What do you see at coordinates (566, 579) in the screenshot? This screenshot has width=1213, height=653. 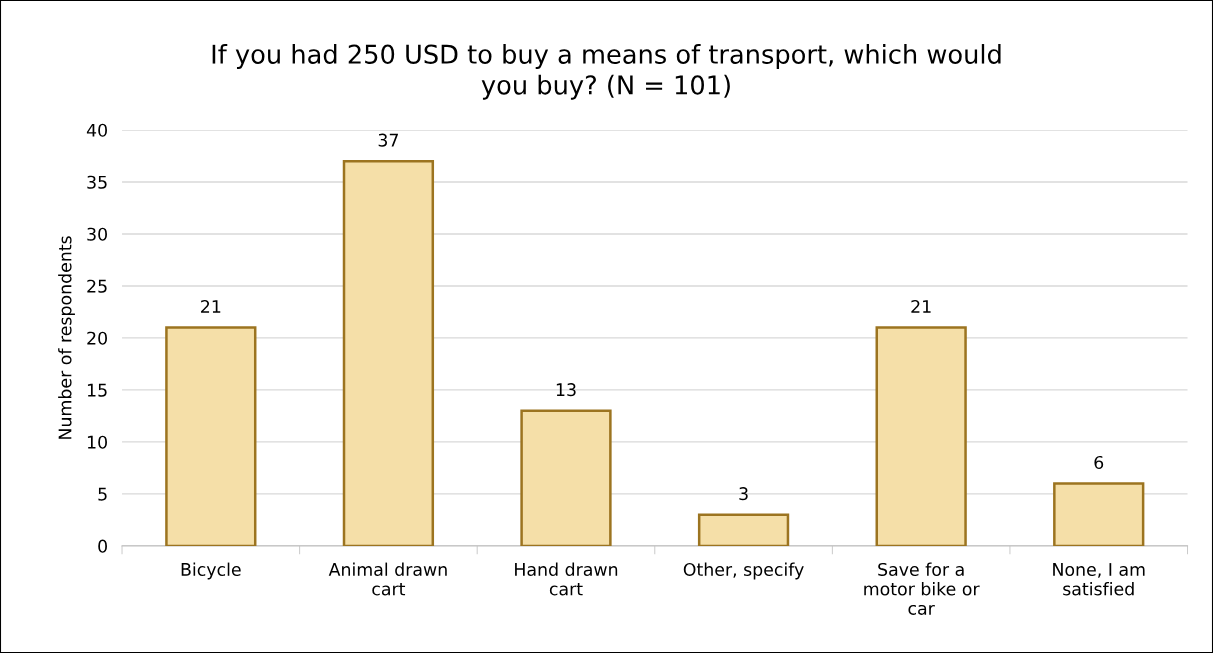 I see `x-tick-label: Hand drawn cart` at bounding box center [566, 579].